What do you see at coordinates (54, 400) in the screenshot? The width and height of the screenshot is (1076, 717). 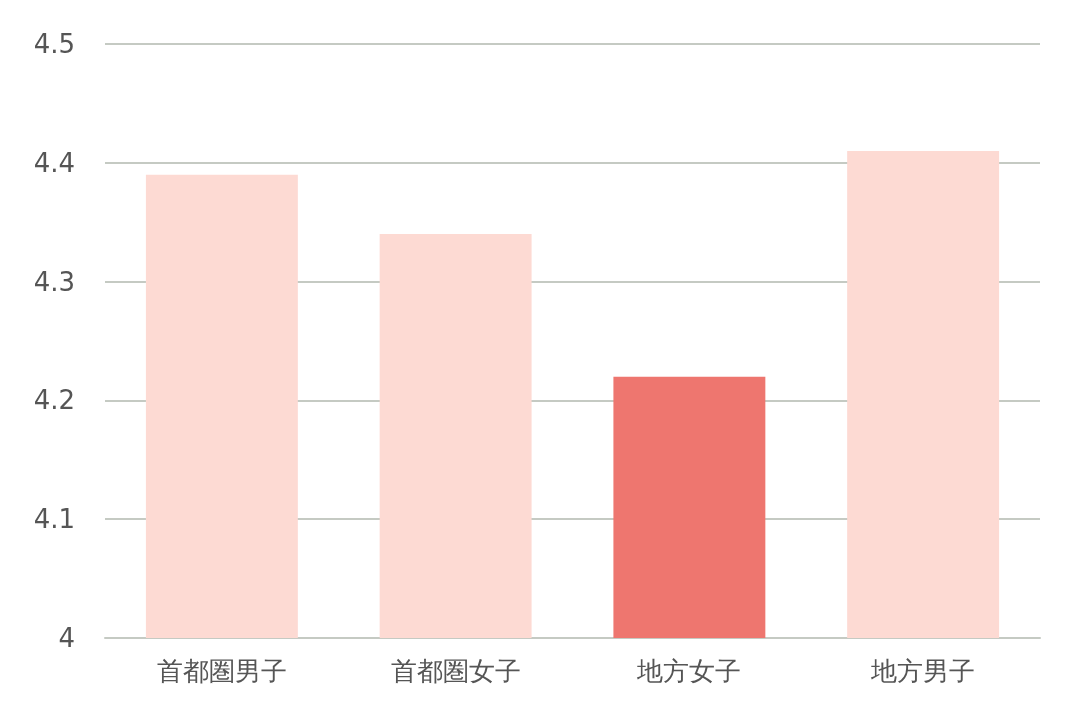 I see `y-tick-label: 4.2` at bounding box center [54, 400].